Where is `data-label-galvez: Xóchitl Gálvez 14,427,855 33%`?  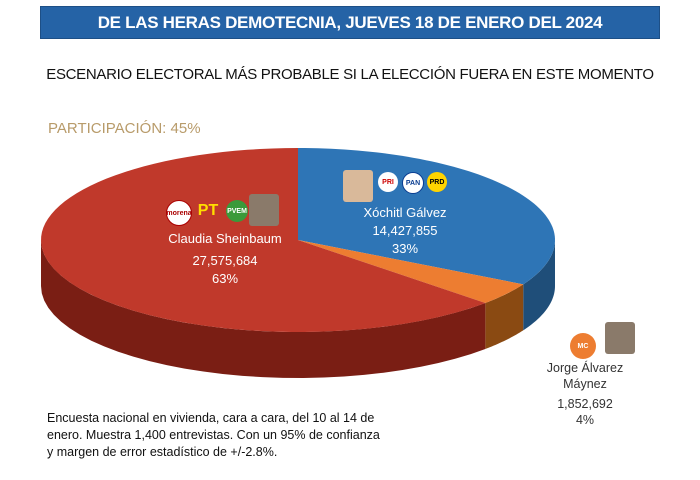
data-label-galvez: Xóchitl Gálvez 14,427,855 33% is located at coordinates (405, 231).